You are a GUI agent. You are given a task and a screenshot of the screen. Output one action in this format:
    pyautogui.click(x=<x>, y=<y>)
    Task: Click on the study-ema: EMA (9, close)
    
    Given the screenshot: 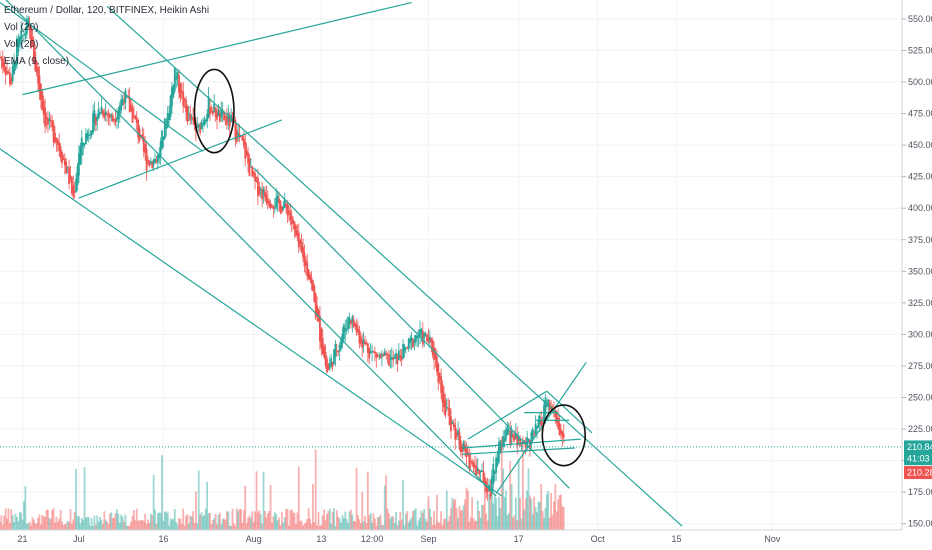 What is the action you would take?
    pyautogui.click(x=37, y=61)
    